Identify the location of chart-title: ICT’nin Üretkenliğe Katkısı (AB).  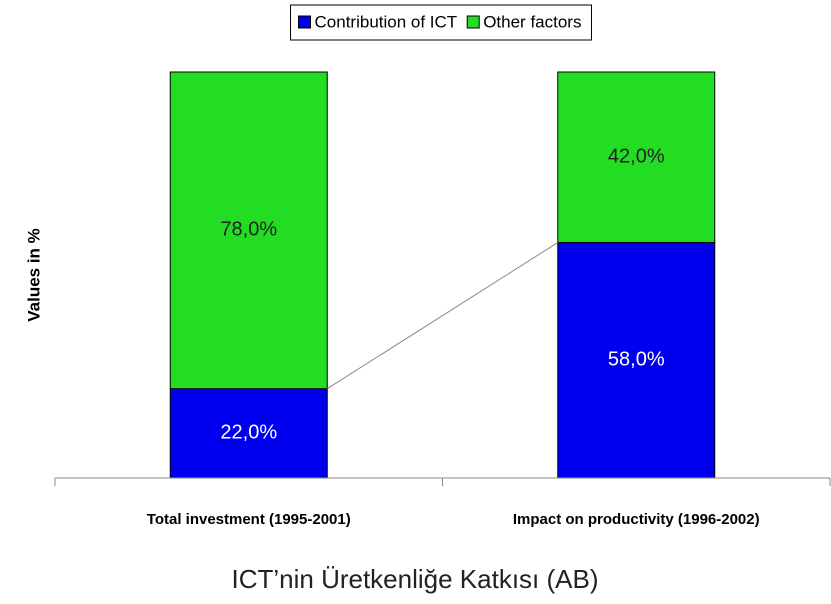
(414, 579).